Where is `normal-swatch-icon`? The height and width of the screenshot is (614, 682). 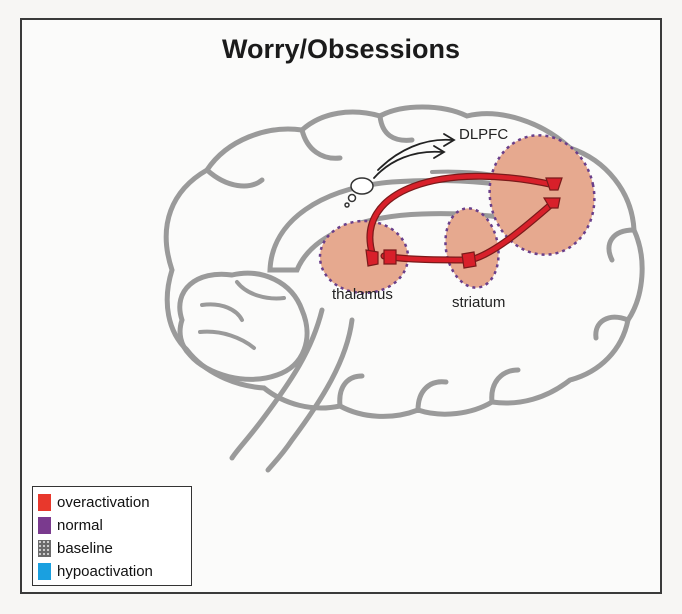 normal-swatch-icon is located at coordinates (44, 525).